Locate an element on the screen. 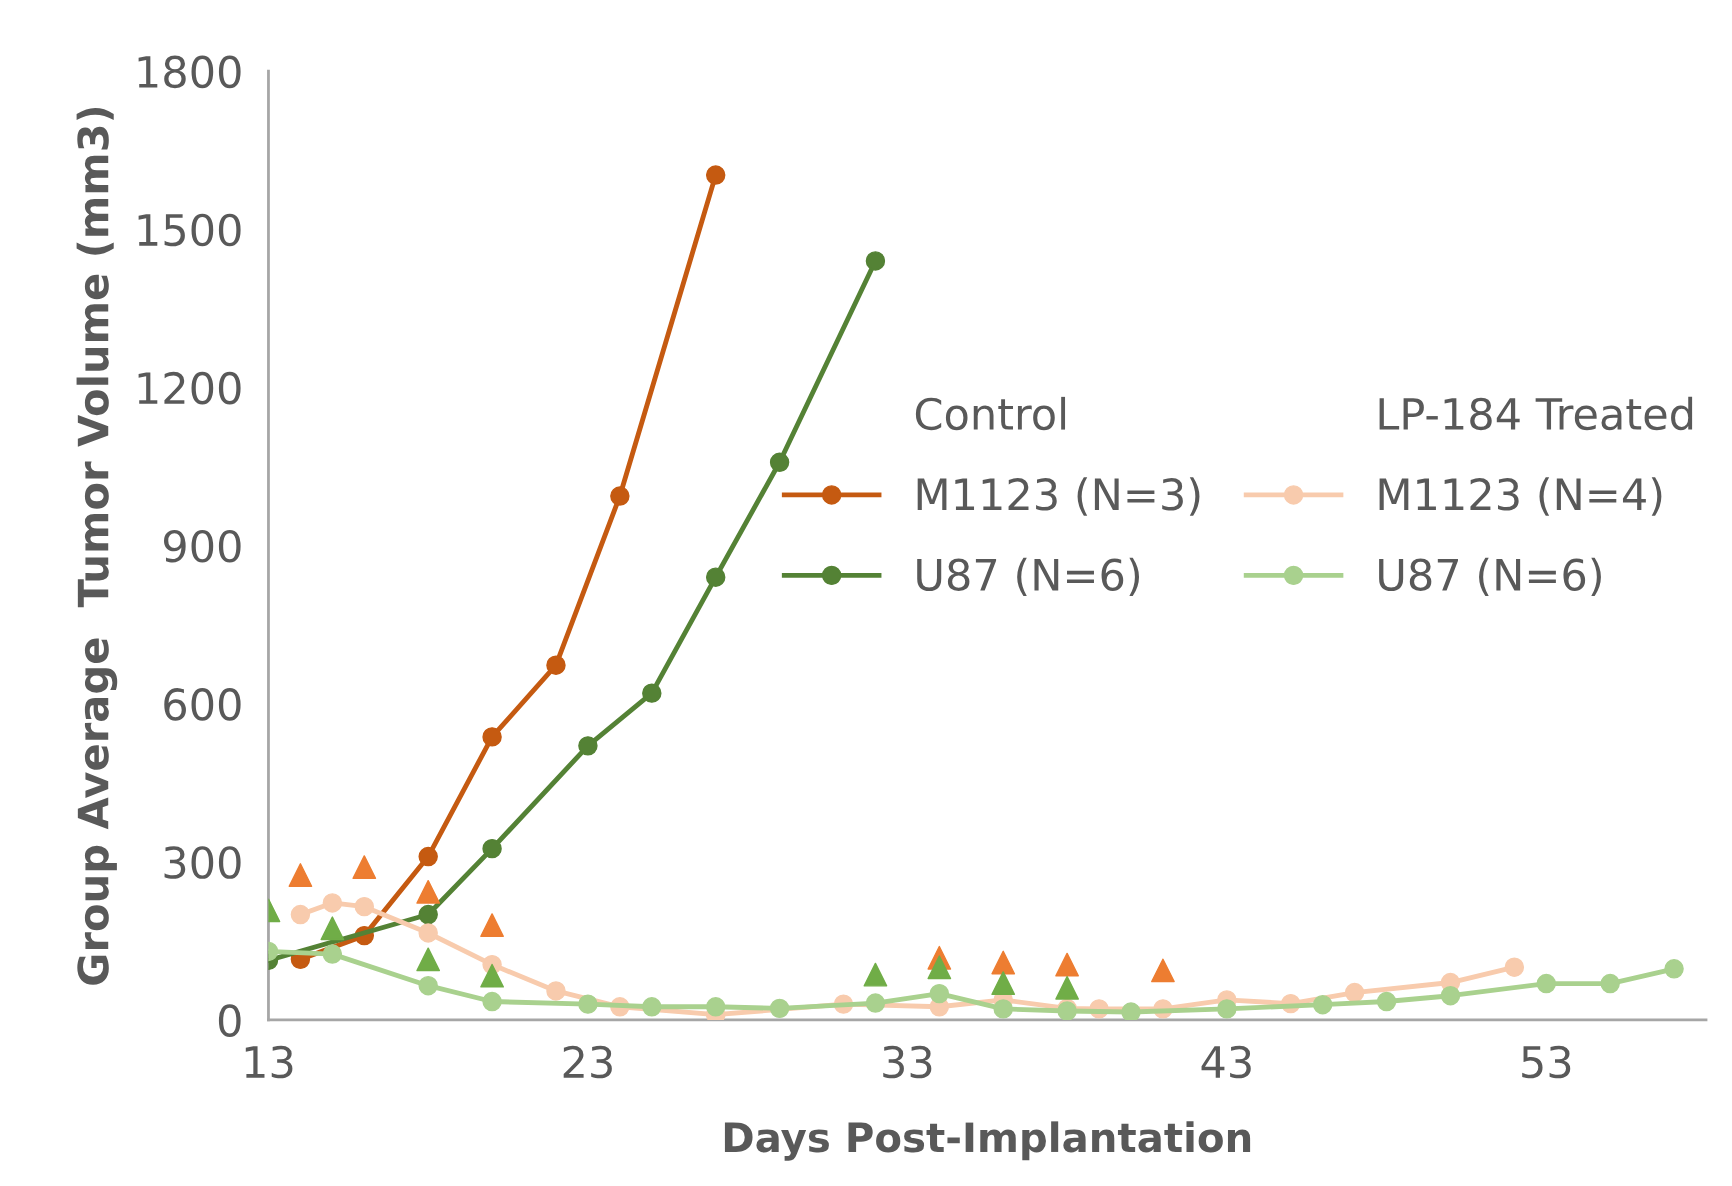 This screenshot has height=1186, width=1732. y-tick-label: 0 is located at coordinates (229, 1020).